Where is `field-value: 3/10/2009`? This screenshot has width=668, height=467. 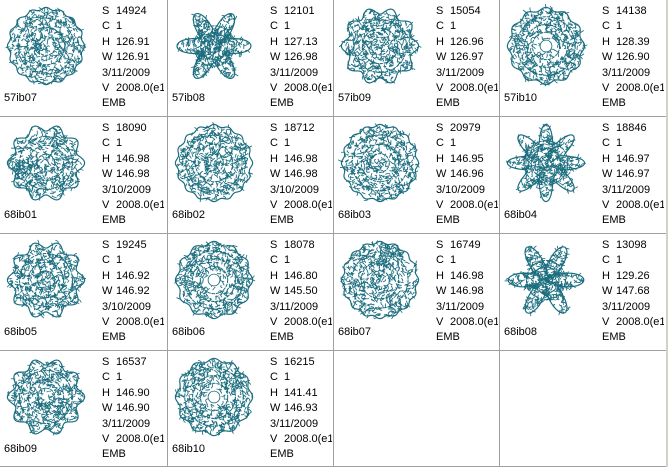 field-value: 3/10/2009 is located at coordinates (460, 189).